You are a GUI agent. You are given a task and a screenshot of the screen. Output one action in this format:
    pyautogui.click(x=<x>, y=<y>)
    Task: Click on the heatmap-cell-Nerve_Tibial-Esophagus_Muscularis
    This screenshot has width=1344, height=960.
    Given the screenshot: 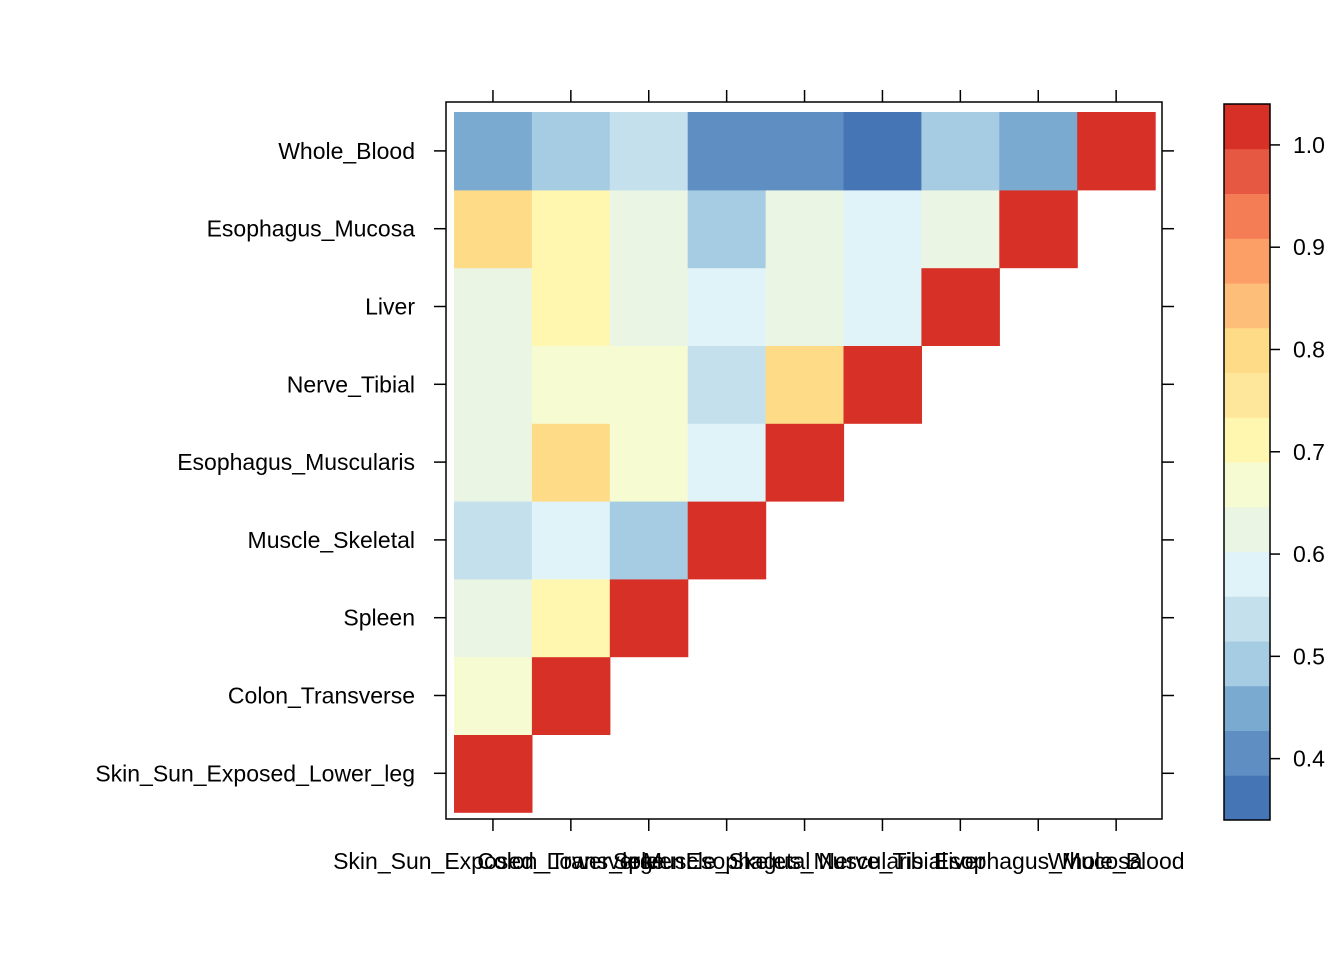 What is the action you would take?
    pyautogui.click(x=805, y=384)
    